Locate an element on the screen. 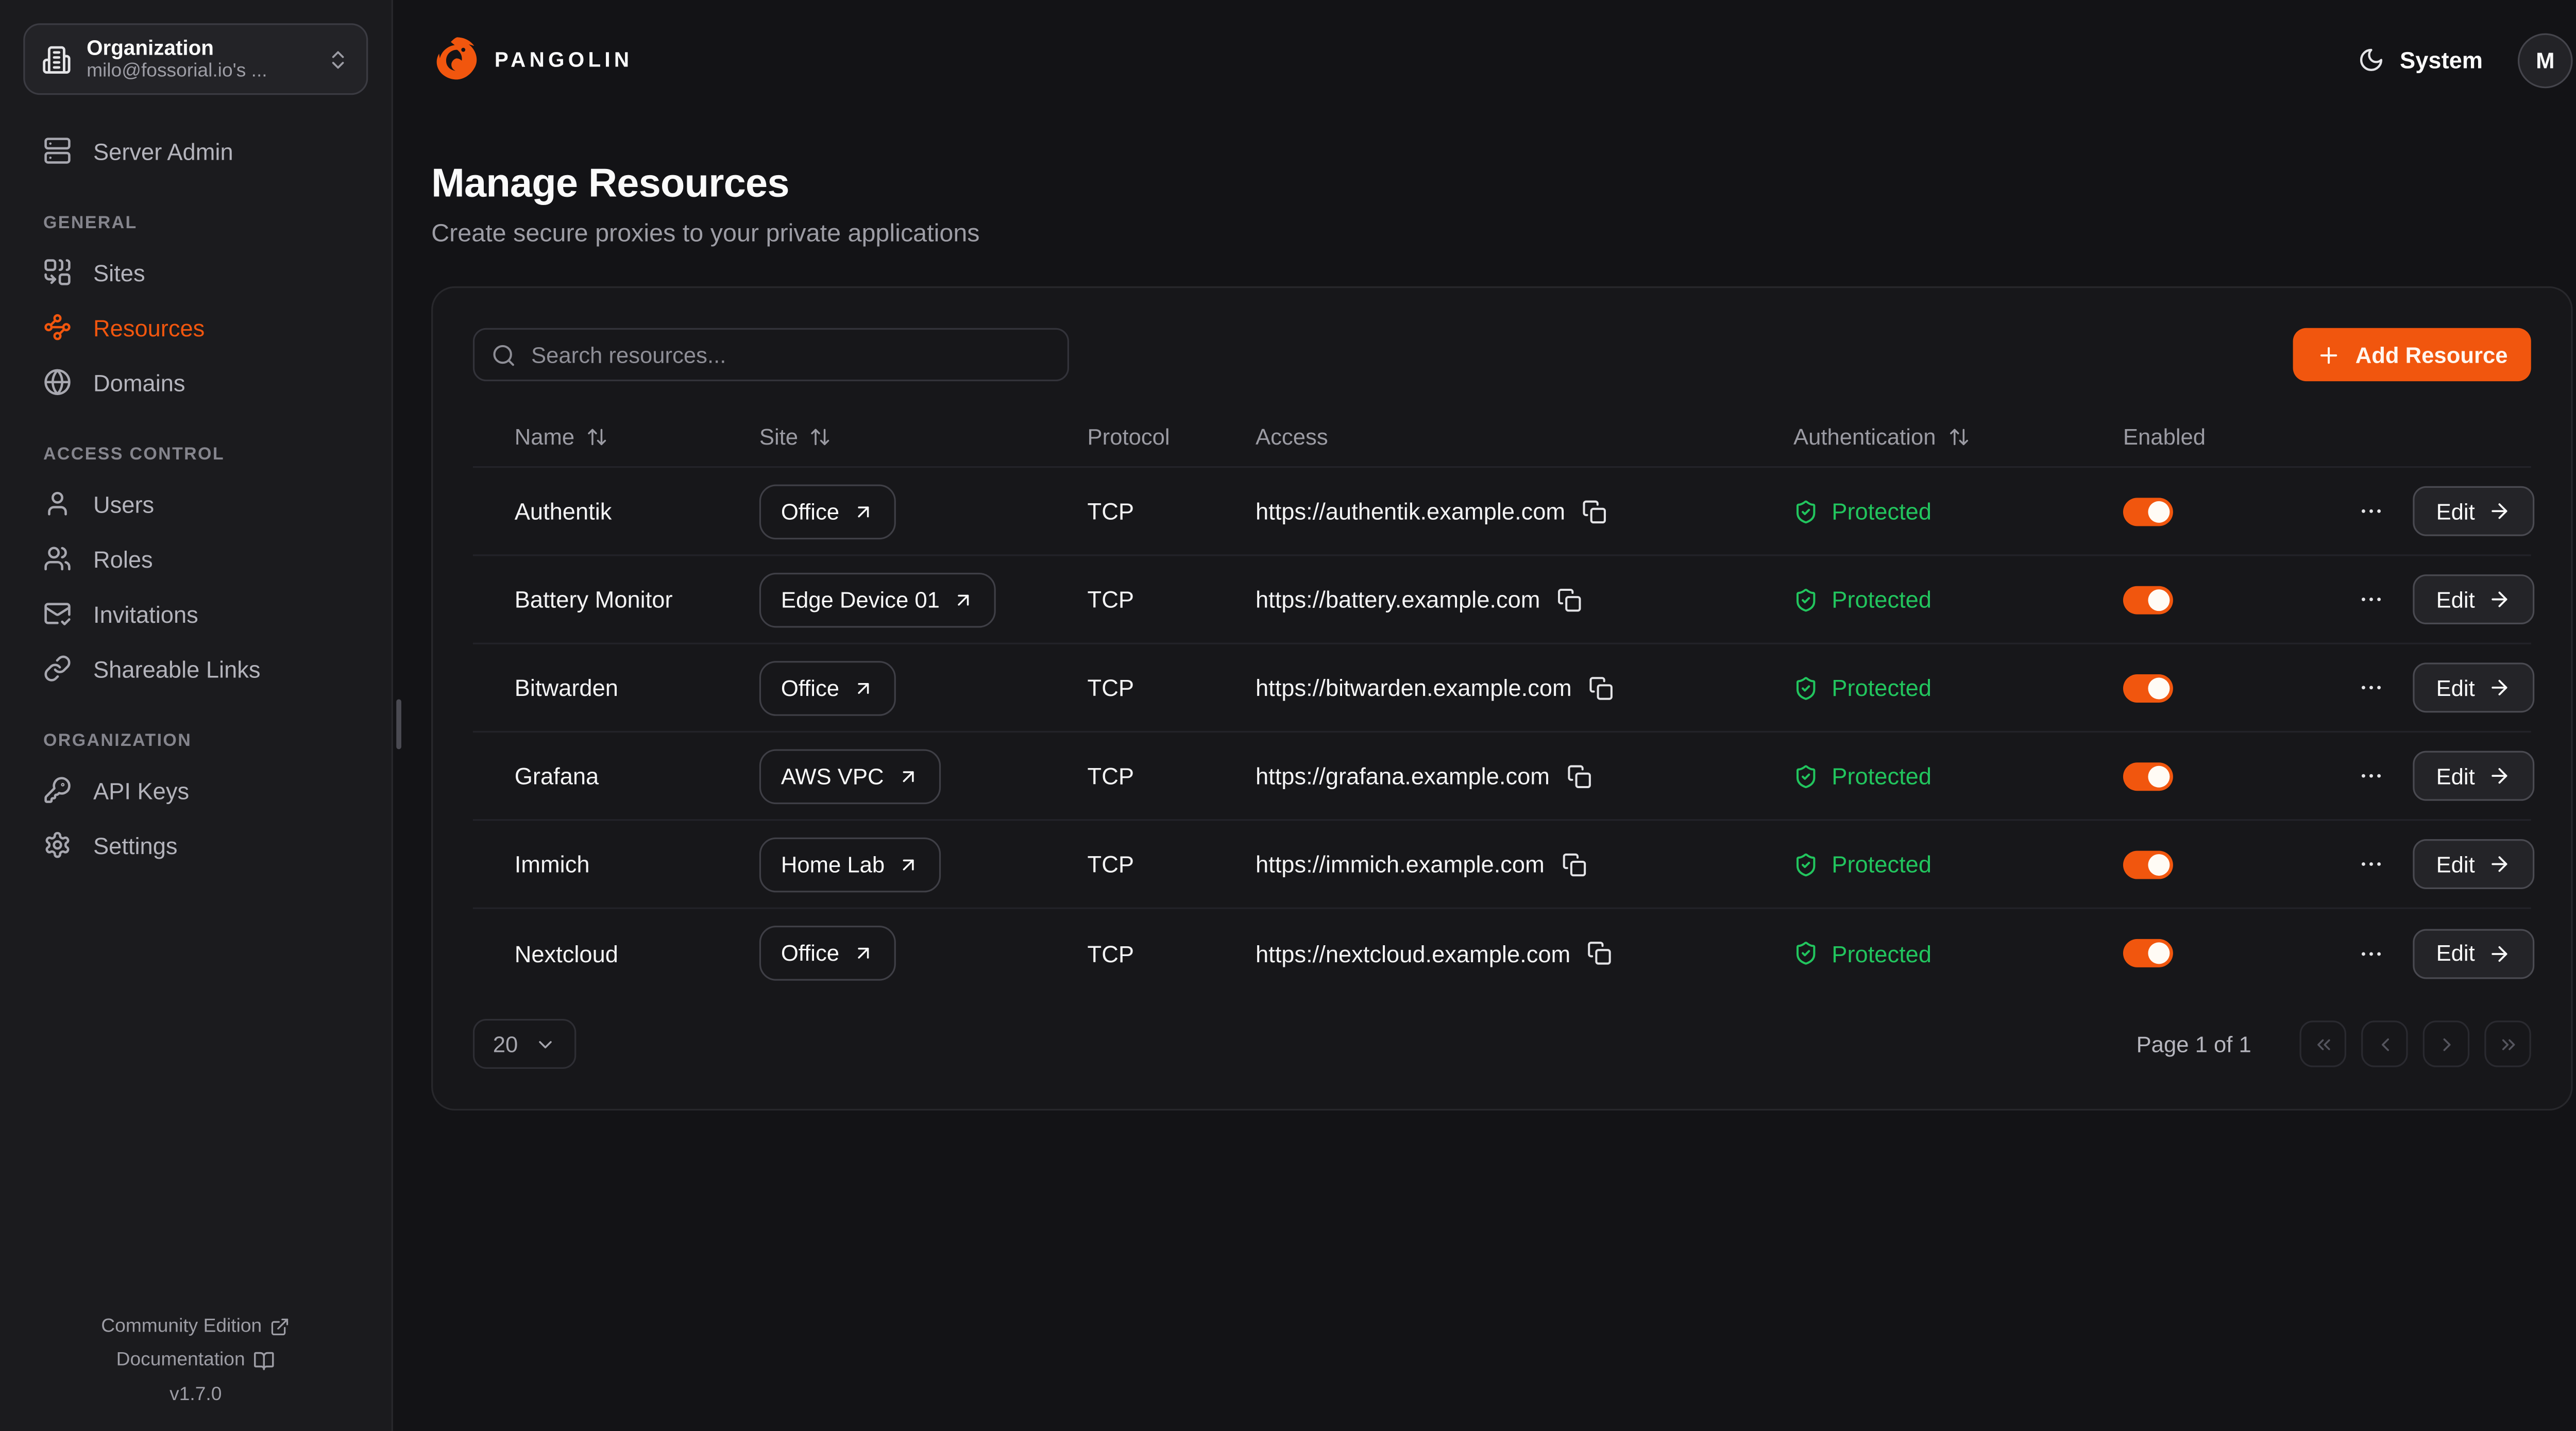 This screenshot has height=1431, width=2576. chevrons-up-down-icon is located at coordinates (338, 59).